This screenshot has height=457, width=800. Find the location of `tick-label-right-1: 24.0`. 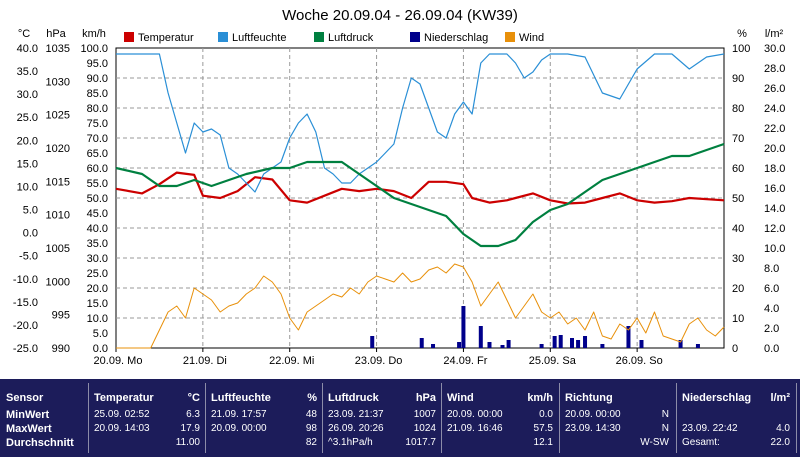

tick-label-right-1: 24.0 is located at coordinates (774, 109).